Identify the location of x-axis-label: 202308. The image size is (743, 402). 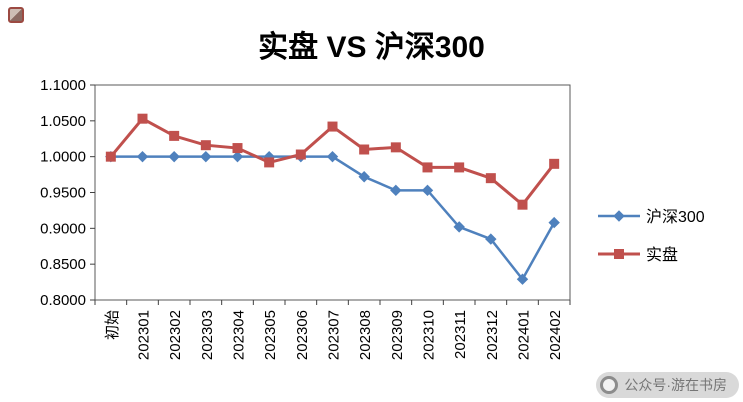
(365, 335).